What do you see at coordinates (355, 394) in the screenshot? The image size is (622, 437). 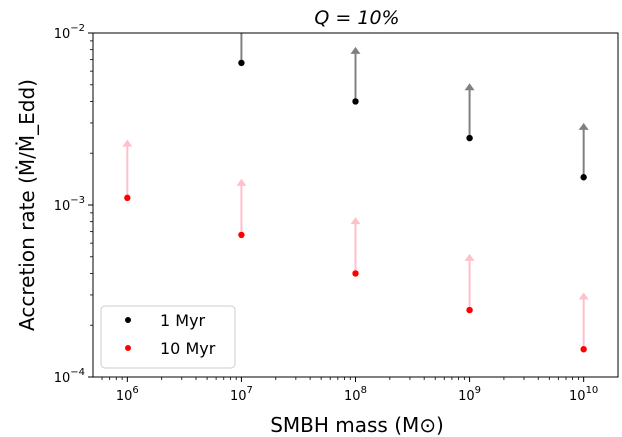 I see `x-tick-label: 10⁸` at bounding box center [355, 394].